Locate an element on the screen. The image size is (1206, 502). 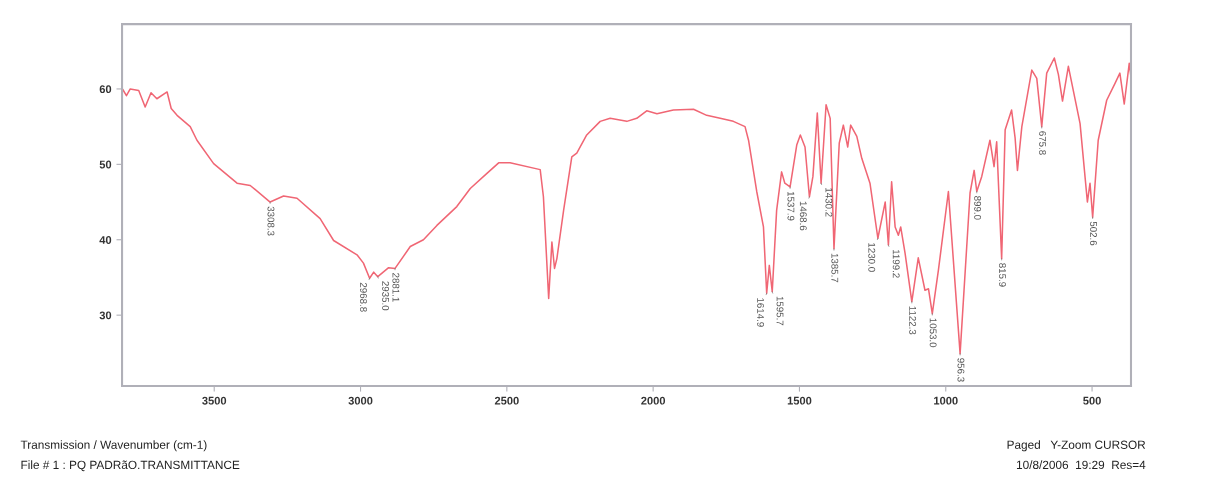
annotation: 675.8 is located at coordinates (1043, 143).